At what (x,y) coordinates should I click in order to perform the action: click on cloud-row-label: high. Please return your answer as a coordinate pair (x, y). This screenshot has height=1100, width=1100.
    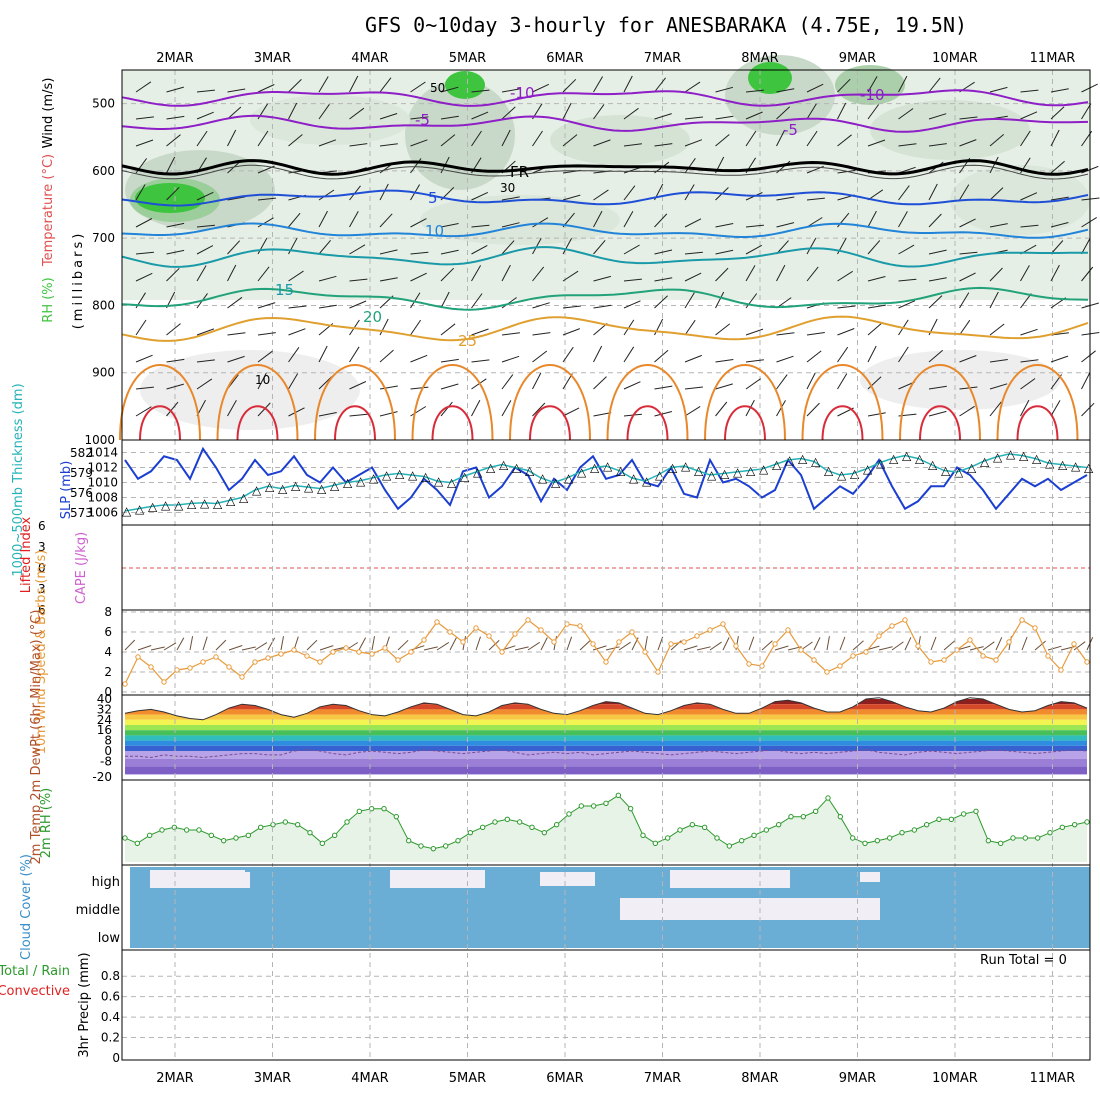
    Looking at the image, I should click on (106, 882).